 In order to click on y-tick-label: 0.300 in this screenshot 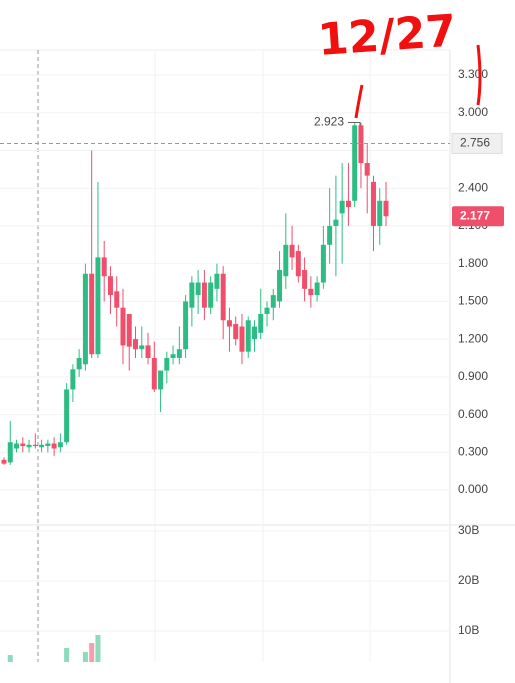, I will do `click(473, 451)`.